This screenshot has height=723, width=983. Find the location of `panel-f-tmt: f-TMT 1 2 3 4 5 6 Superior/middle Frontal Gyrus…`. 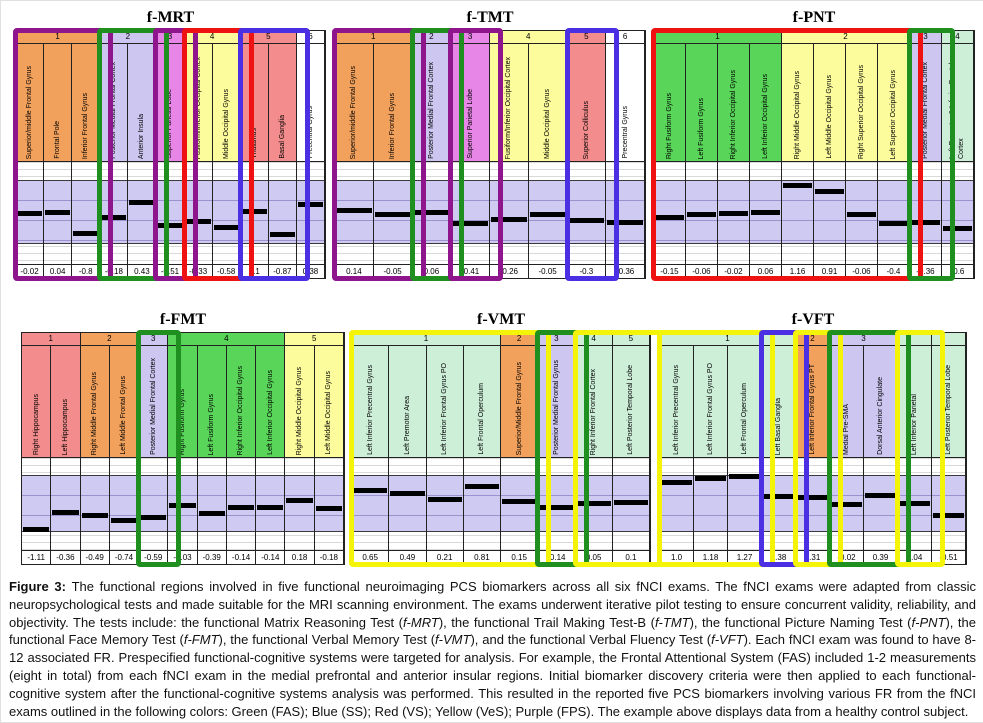

panel-f-tmt: f-TMT 1 2 3 4 5 6 Superior/middle Frontal Gyrus… is located at coordinates (489, 145).